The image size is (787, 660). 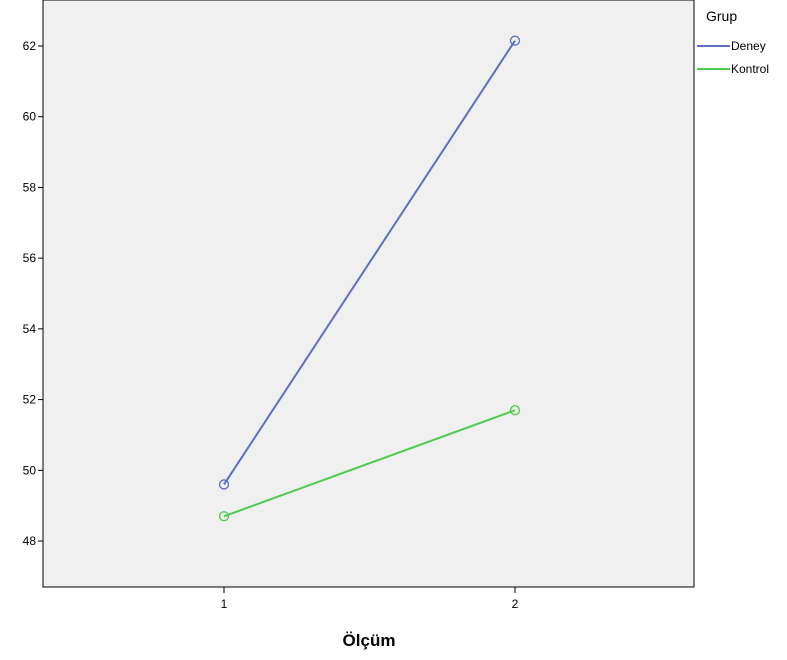 What do you see at coordinates (369, 463) in the screenshot?
I see `series-line-kontrol` at bounding box center [369, 463].